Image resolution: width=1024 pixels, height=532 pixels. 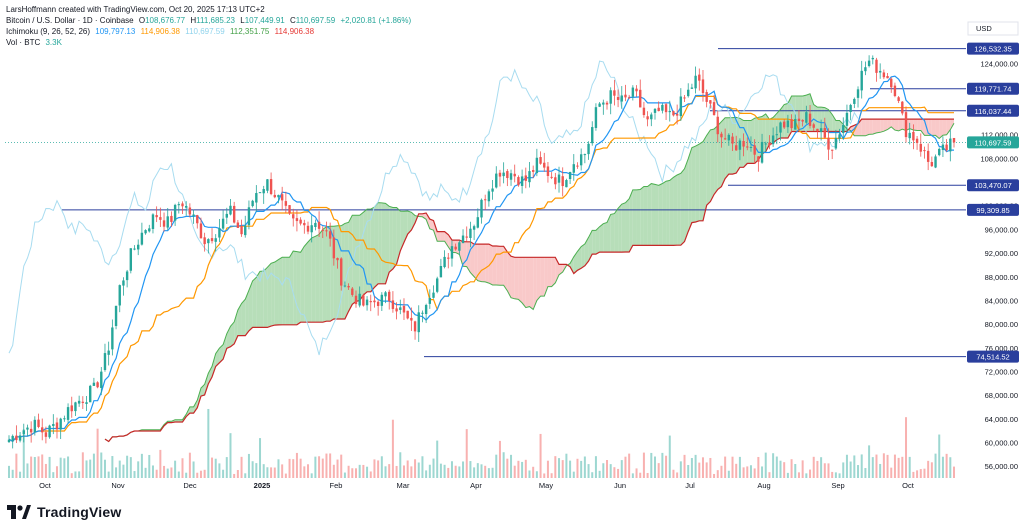 I want to click on y-tick-label: 84,000.00, so click(x=1001, y=300).